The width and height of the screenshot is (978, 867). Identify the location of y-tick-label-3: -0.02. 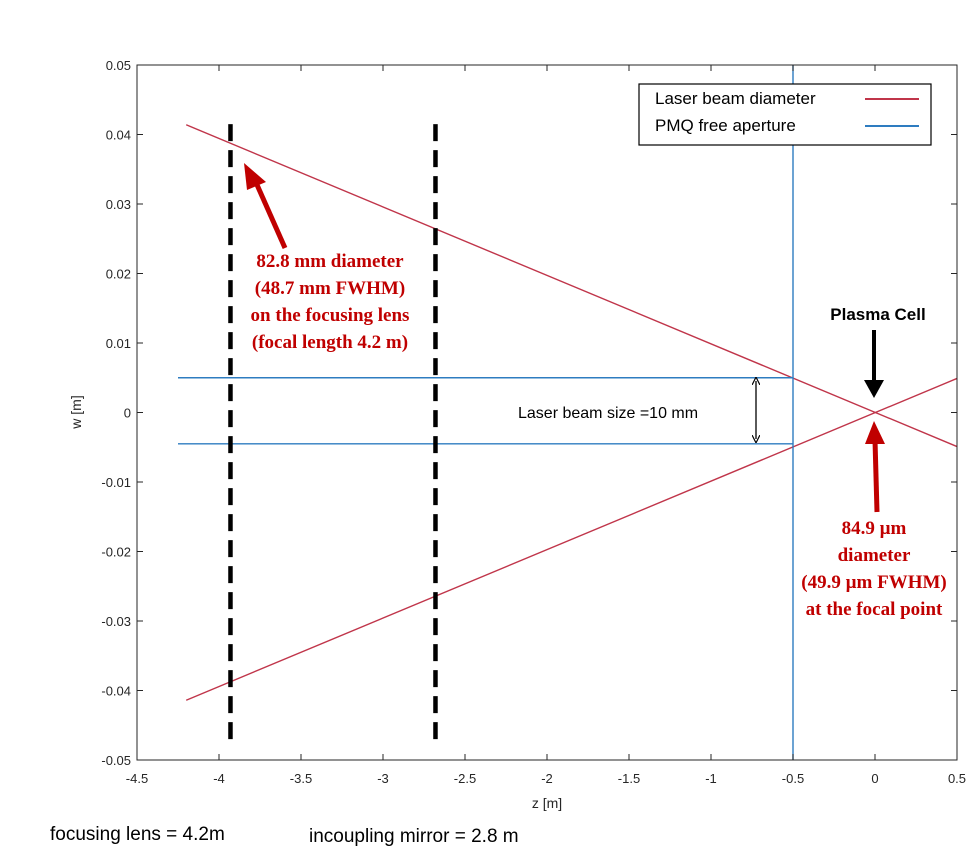
(116, 552).